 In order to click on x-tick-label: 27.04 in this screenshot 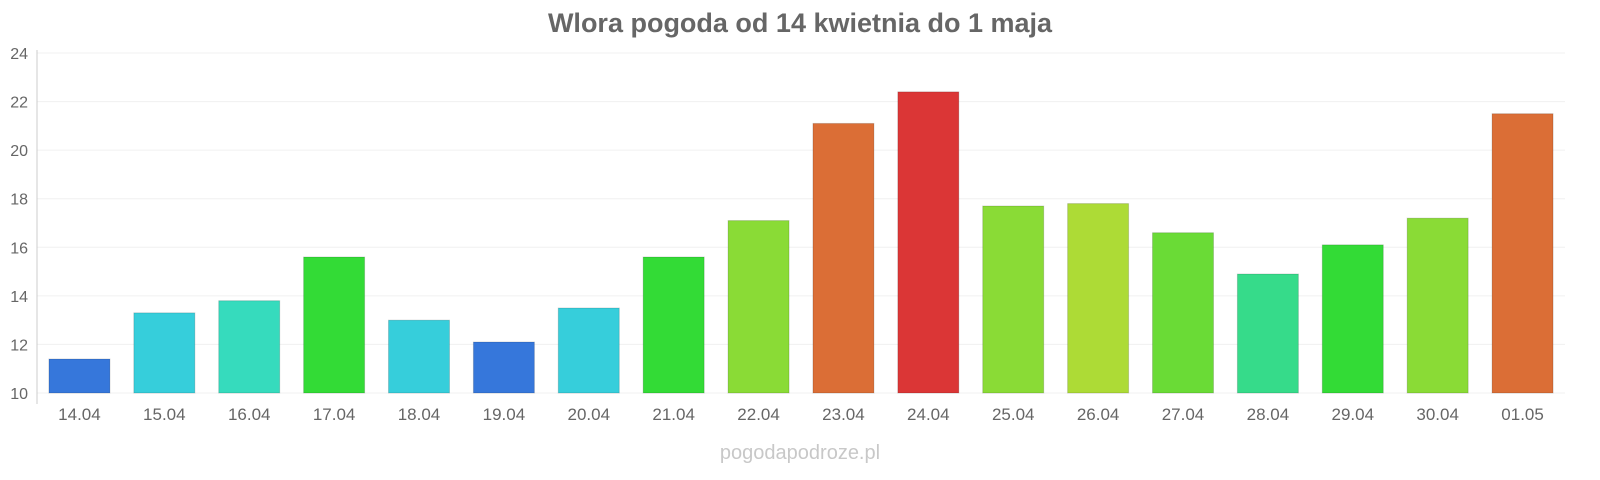, I will do `click(1183, 414)`.